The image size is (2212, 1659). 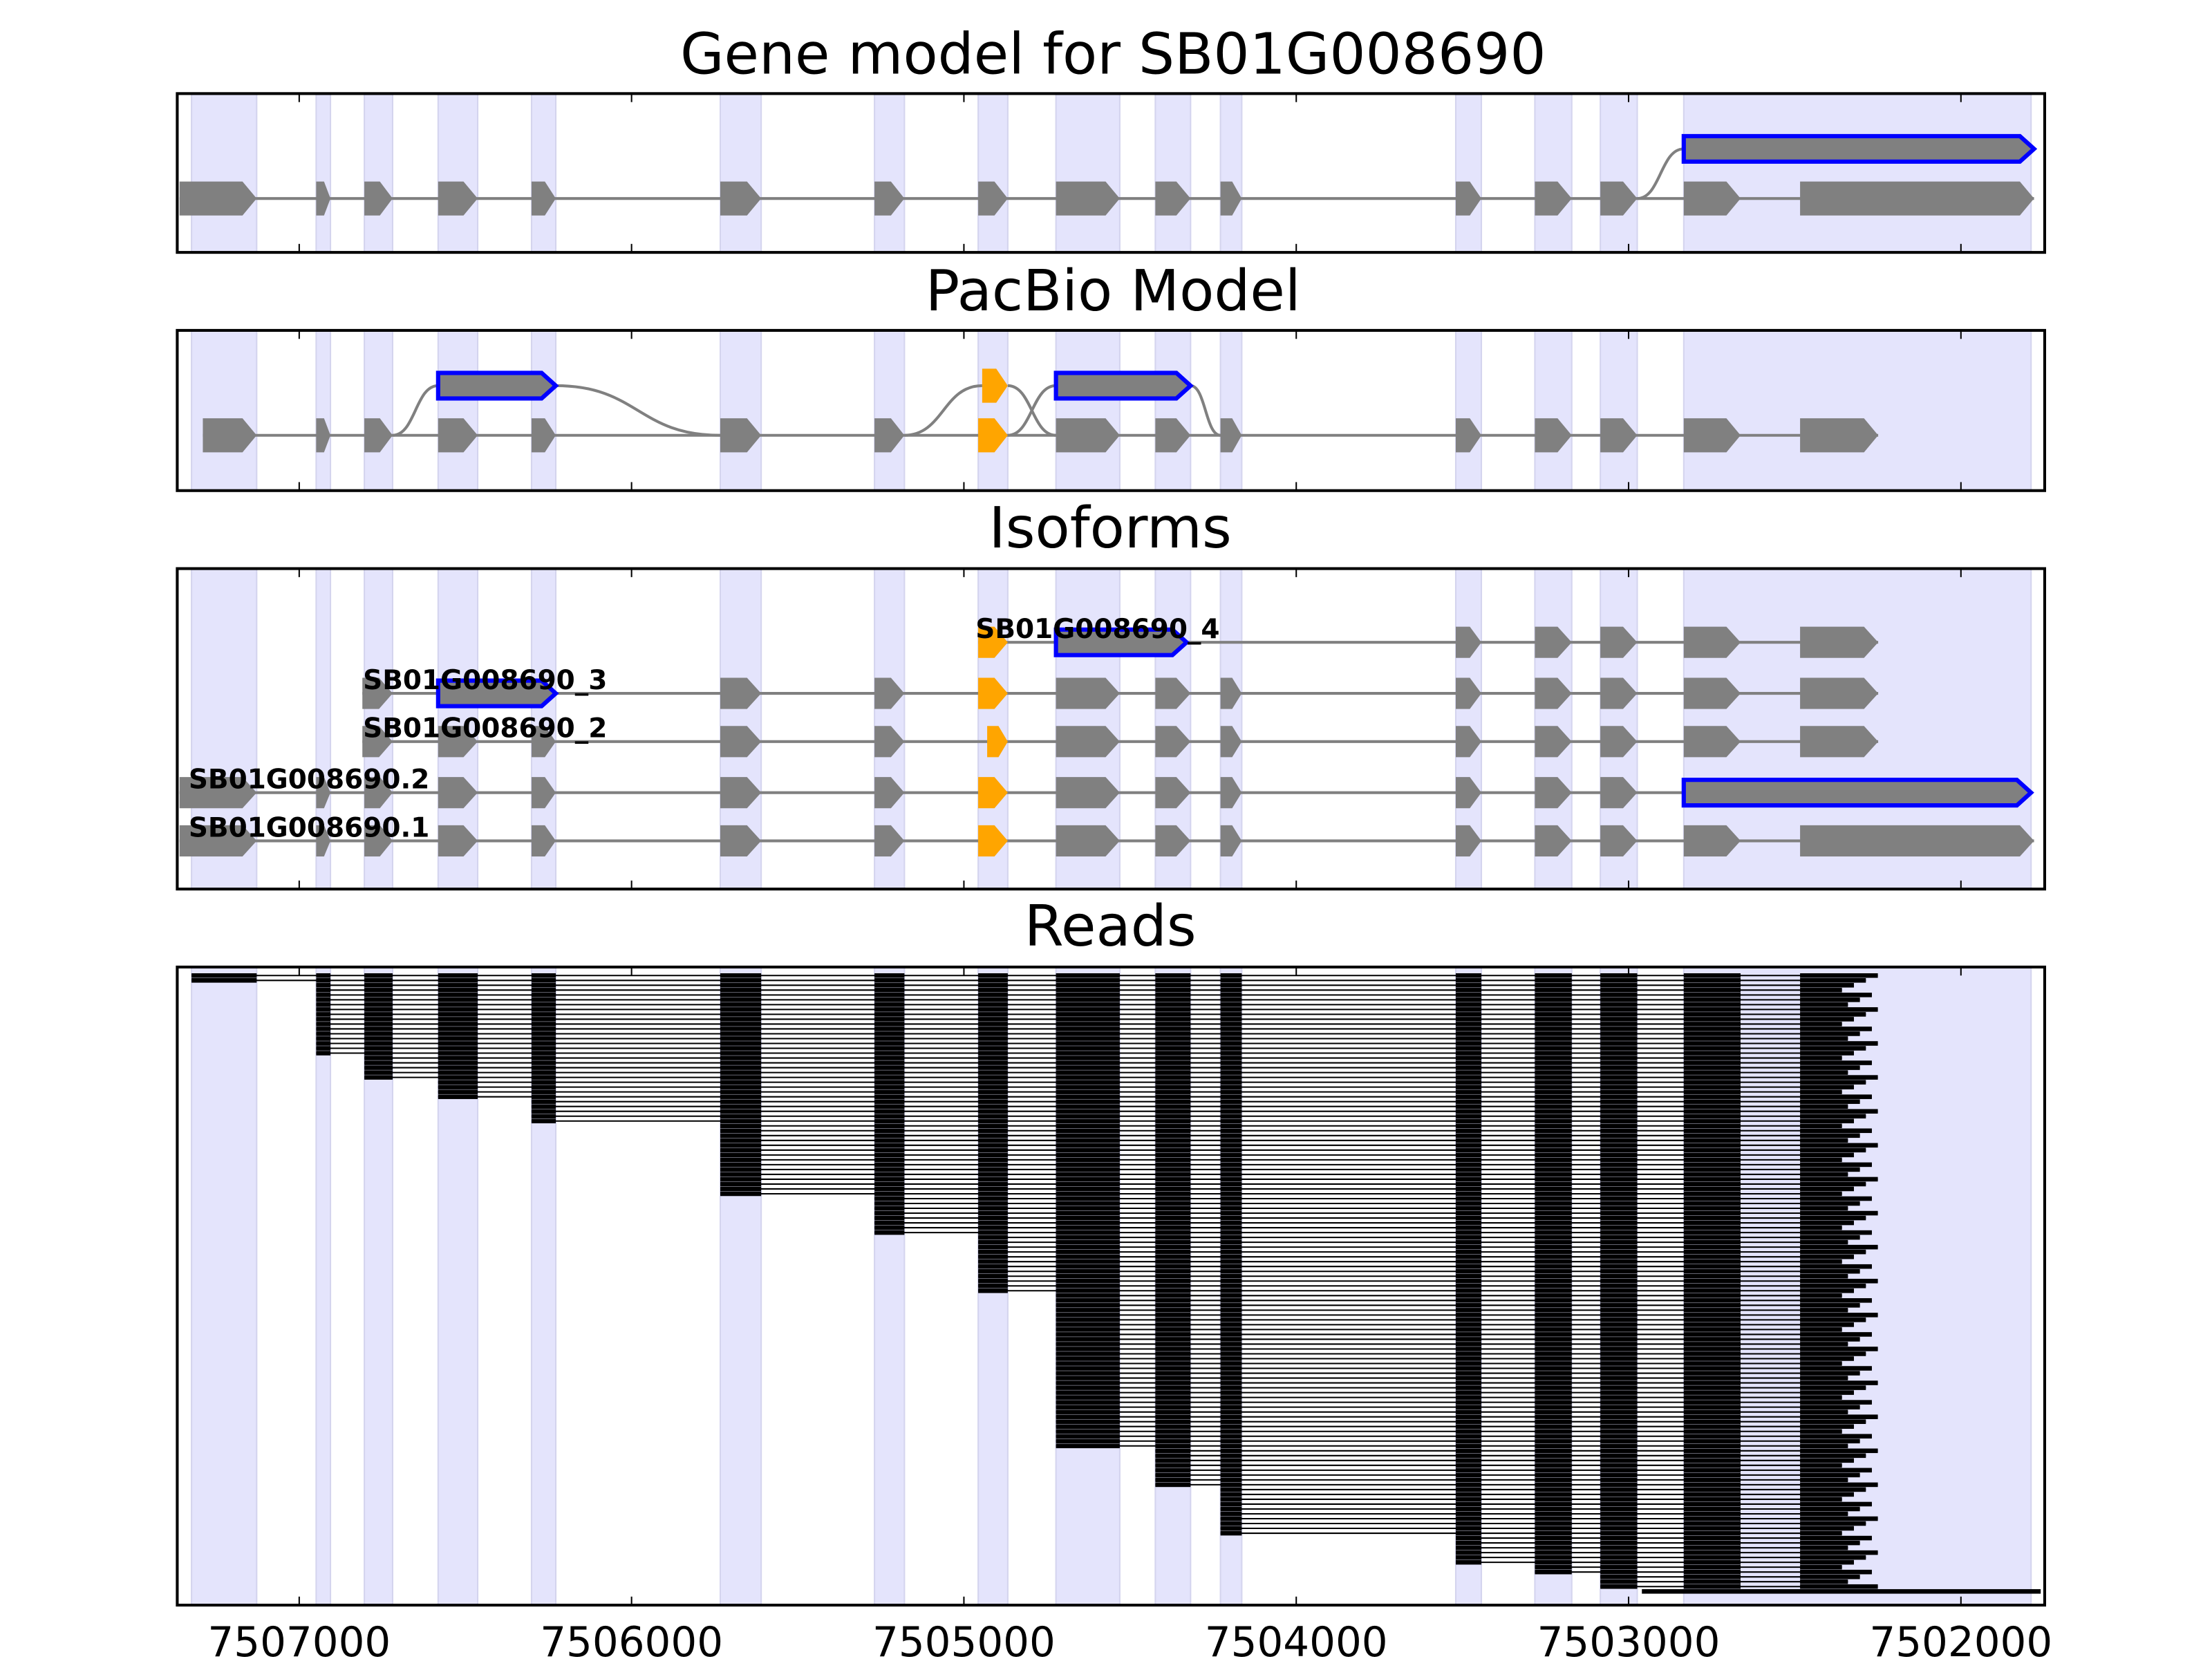 What do you see at coordinates (1111, 410) in the screenshot?
I see `panel-frame` at bounding box center [1111, 410].